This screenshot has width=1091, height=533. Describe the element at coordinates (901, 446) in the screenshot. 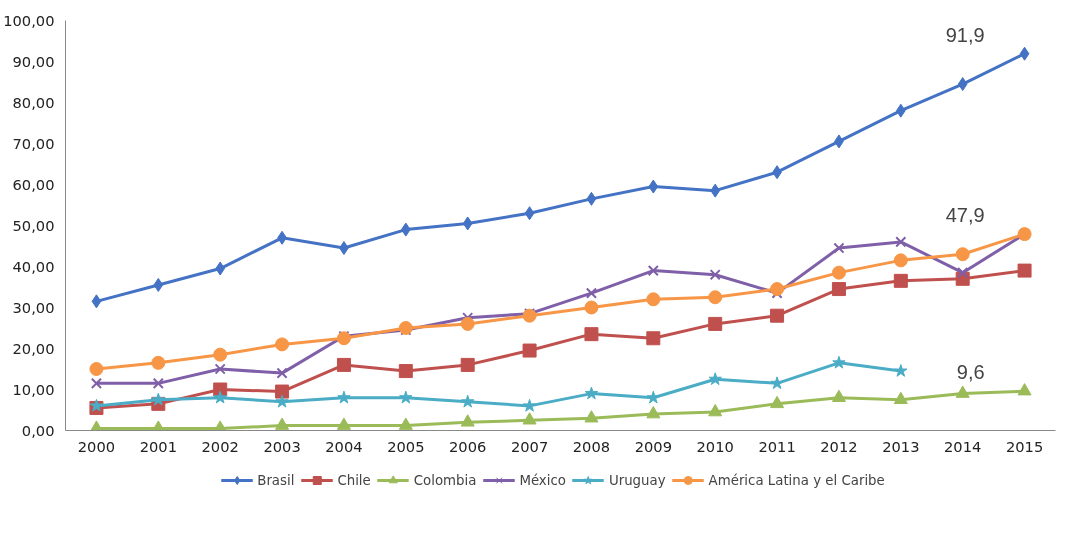

I see `x-tick-label: 2013` at that location.